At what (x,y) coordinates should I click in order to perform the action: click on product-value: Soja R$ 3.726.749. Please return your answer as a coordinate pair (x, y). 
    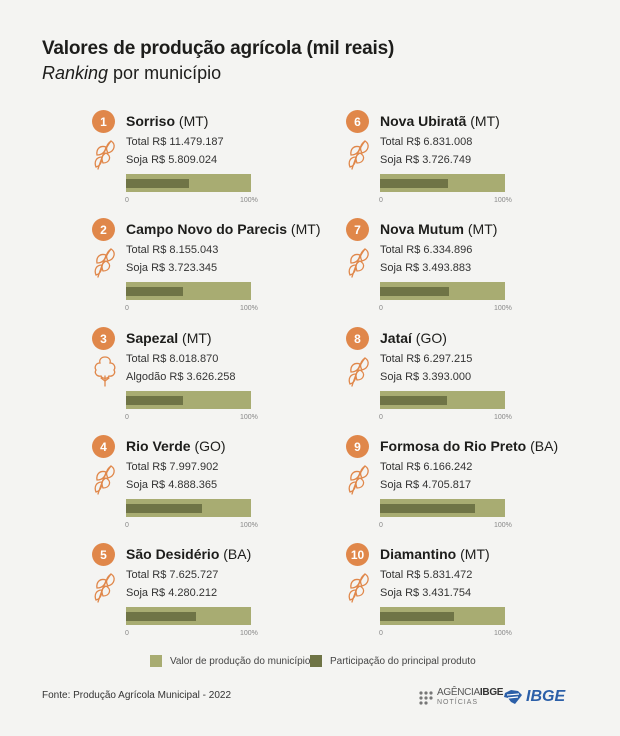
    Looking at the image, I should click on (426, 160).